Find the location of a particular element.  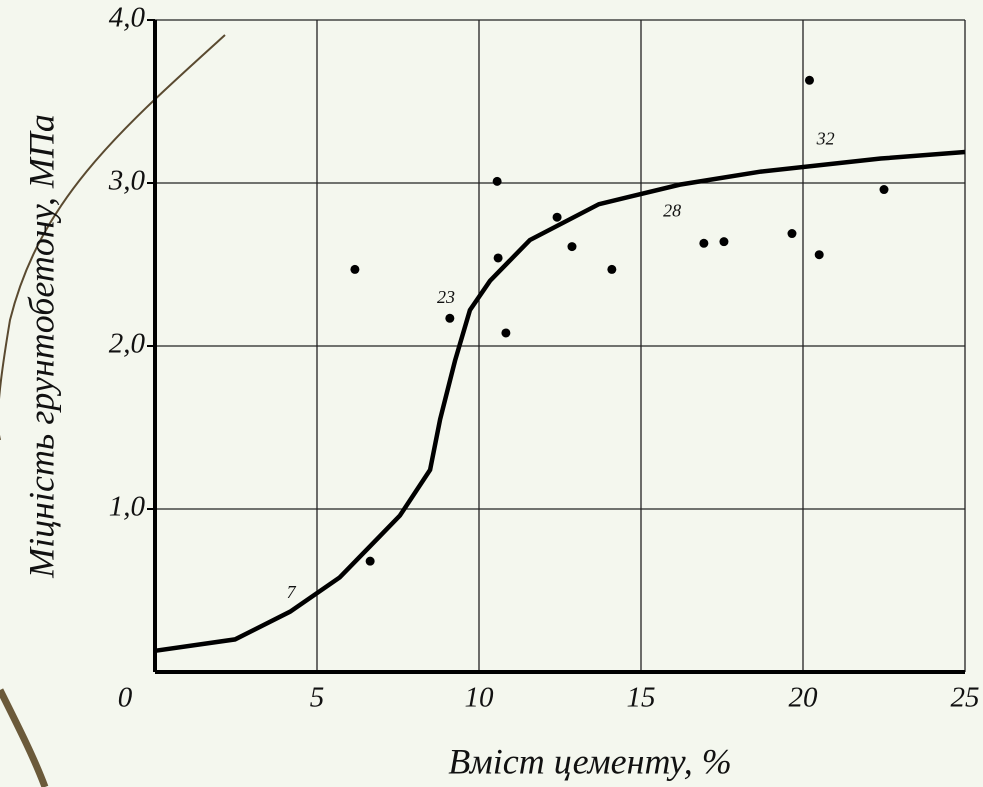

annotation: 28 is located at coordinates (672, 210).